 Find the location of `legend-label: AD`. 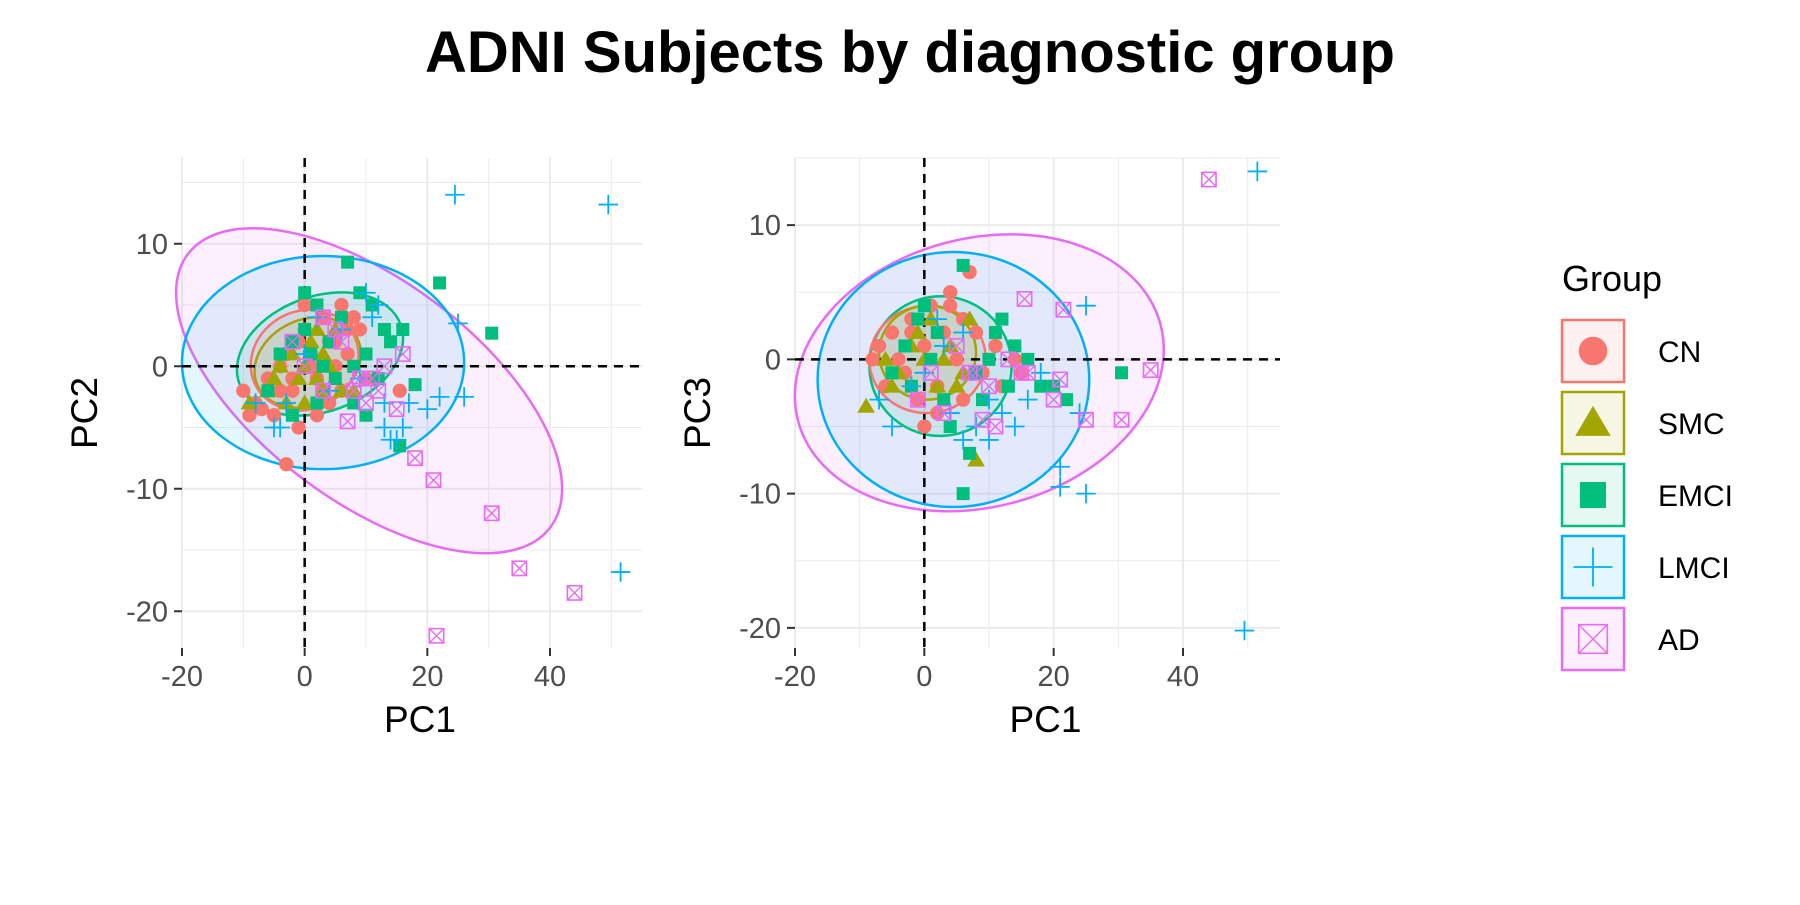

legend-label: AD is located at coordinates (1679, 640).